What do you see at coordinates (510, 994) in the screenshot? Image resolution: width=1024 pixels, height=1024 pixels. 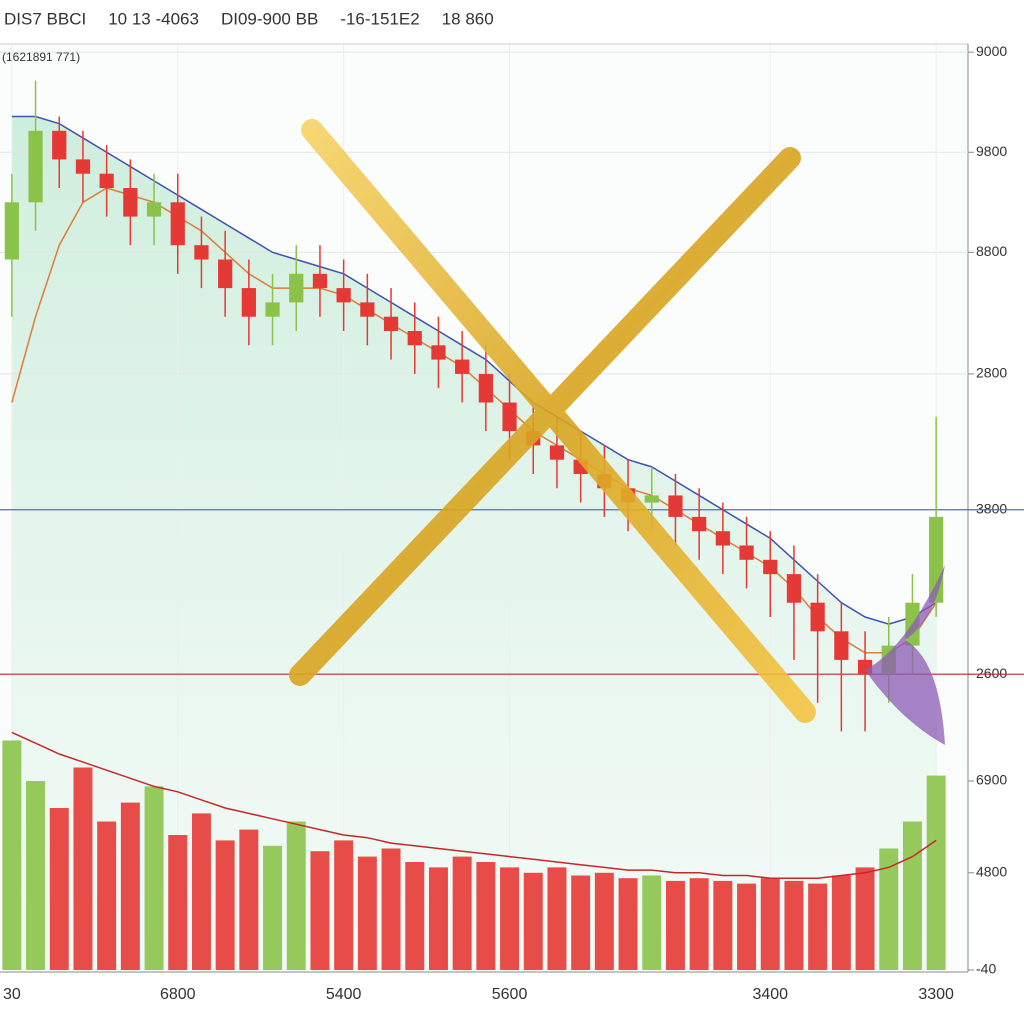 I see `x-tick-label: 5600` at bounding box center [510, 994].